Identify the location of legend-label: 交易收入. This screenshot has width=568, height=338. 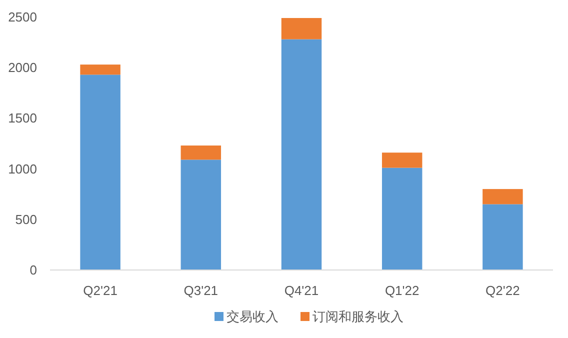
(252, 316).